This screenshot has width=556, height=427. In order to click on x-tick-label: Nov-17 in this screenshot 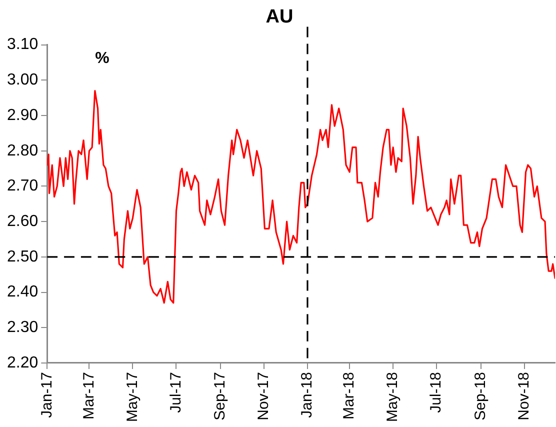, I will do `click(263, 396)`.